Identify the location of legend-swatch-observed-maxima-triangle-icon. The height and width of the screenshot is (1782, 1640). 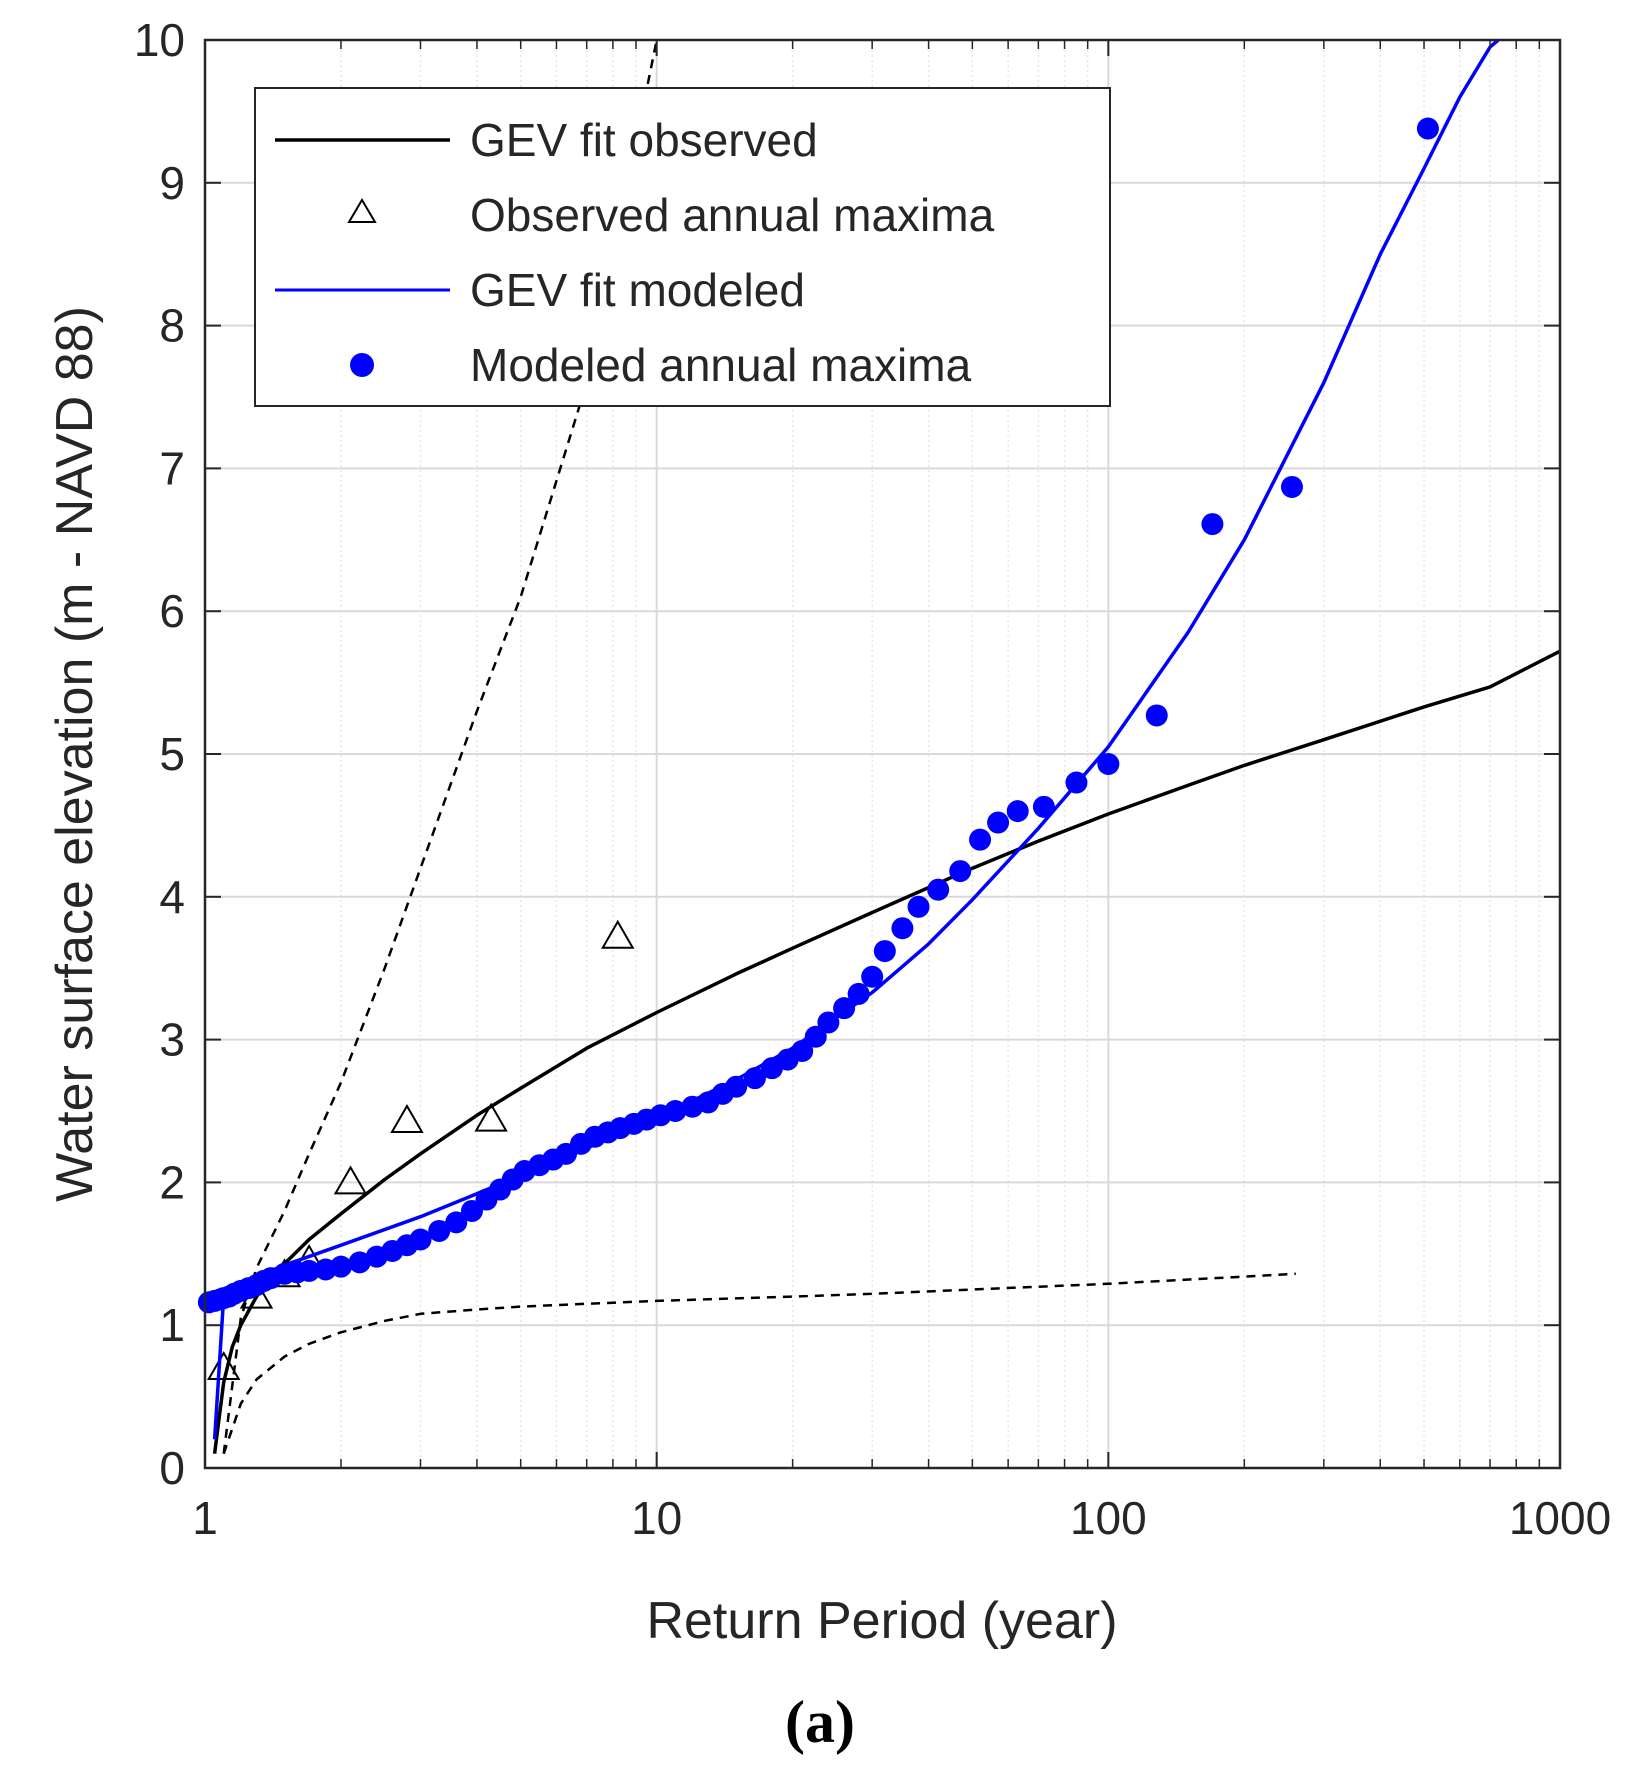
(362, 210).